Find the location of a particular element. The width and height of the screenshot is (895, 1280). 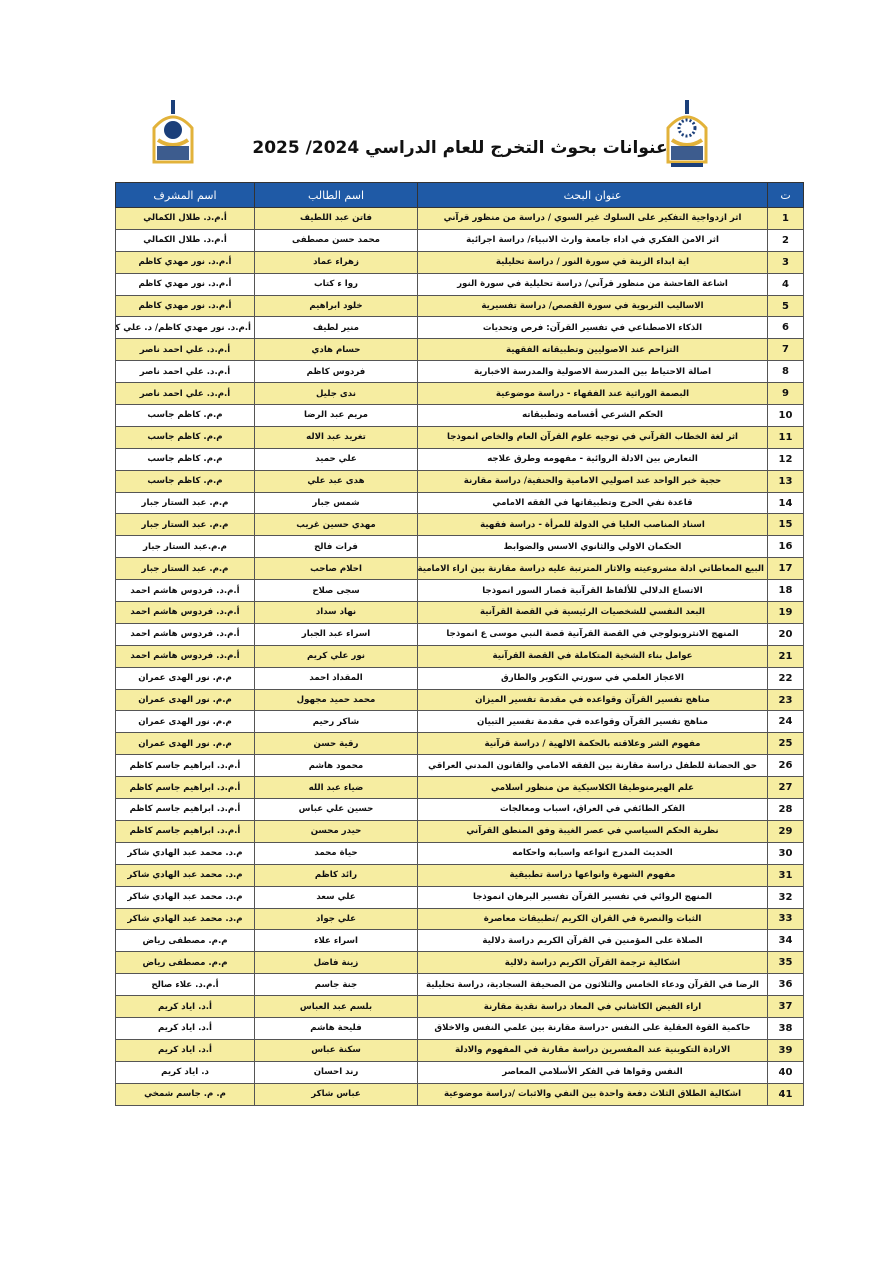

num-cell: 7 is located at coordinates (785, 350).